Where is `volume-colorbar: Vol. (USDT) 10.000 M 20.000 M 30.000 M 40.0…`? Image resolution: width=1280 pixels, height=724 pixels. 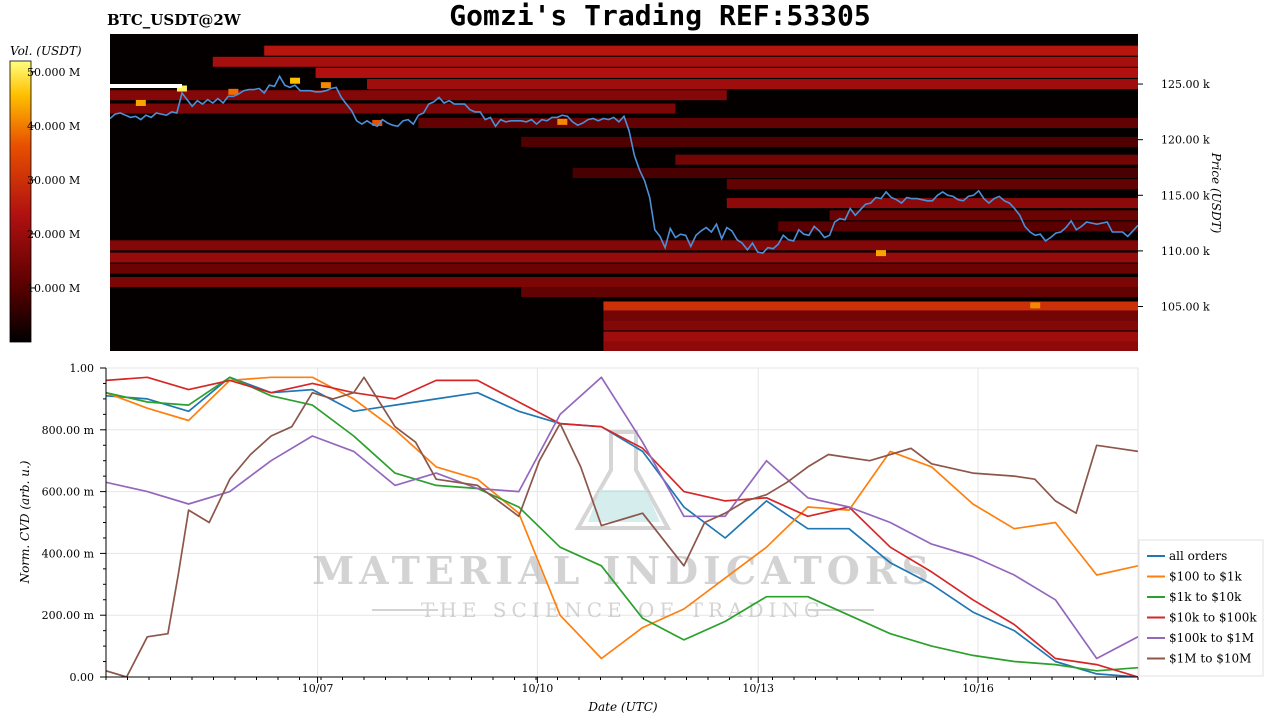 volume-colorbar: Vol. (USDT) 10.000 M 20.000 M 30.000 M 40.0… is located at coordinates (45, 193).